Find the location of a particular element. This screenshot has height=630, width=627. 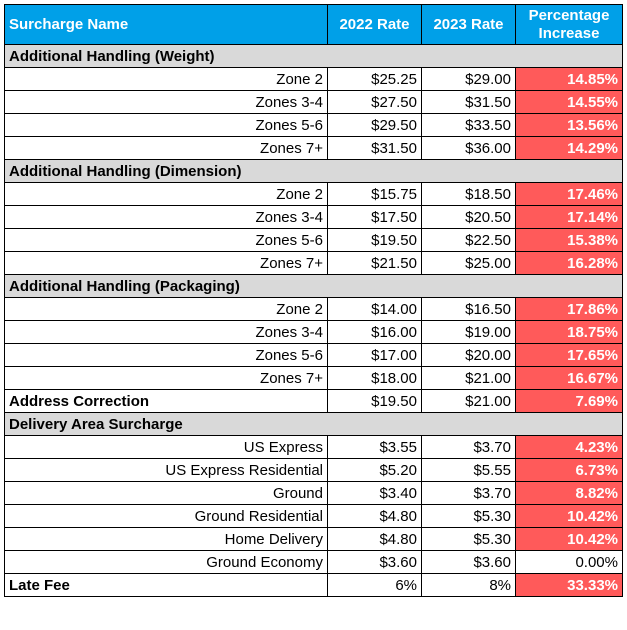

rate-2022: 6% is located at coordinates (374, 585).